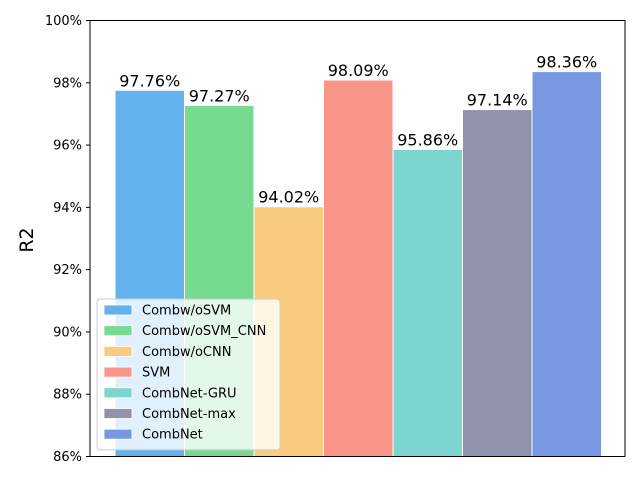 The height and width of the screenshot is (480, 640). I want to click on legend-entry-label: SVM, so click(156, 373).